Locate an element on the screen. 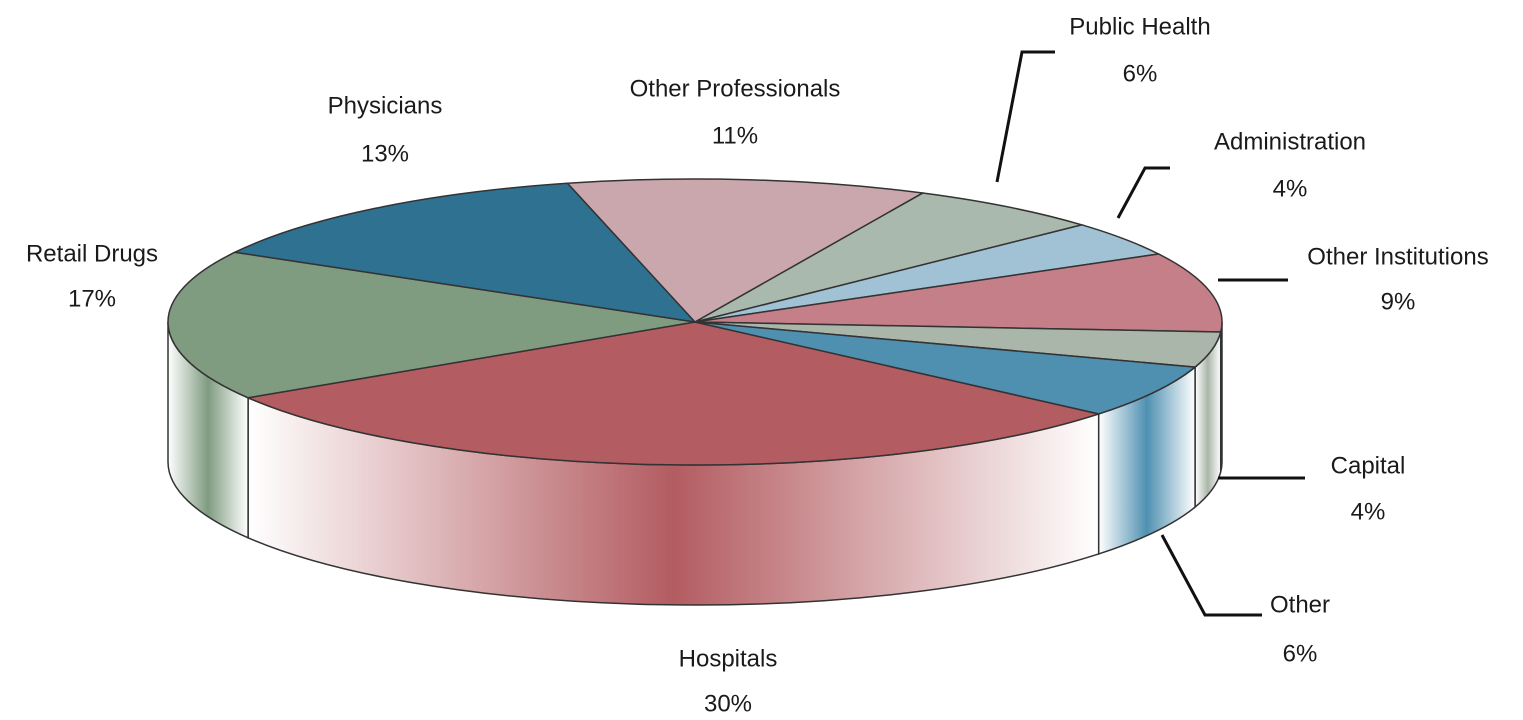 The height and width of the screenshot is (720, 1523). slice-label: Capital is located at coordinates (1368, 465).